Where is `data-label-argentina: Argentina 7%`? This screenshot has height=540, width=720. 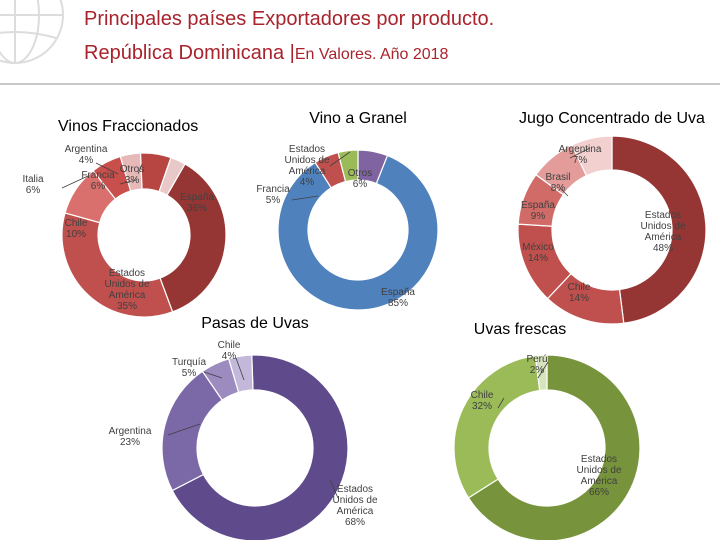 data-label-argentina: Argentina 7% is located at coordinates (580, 155).